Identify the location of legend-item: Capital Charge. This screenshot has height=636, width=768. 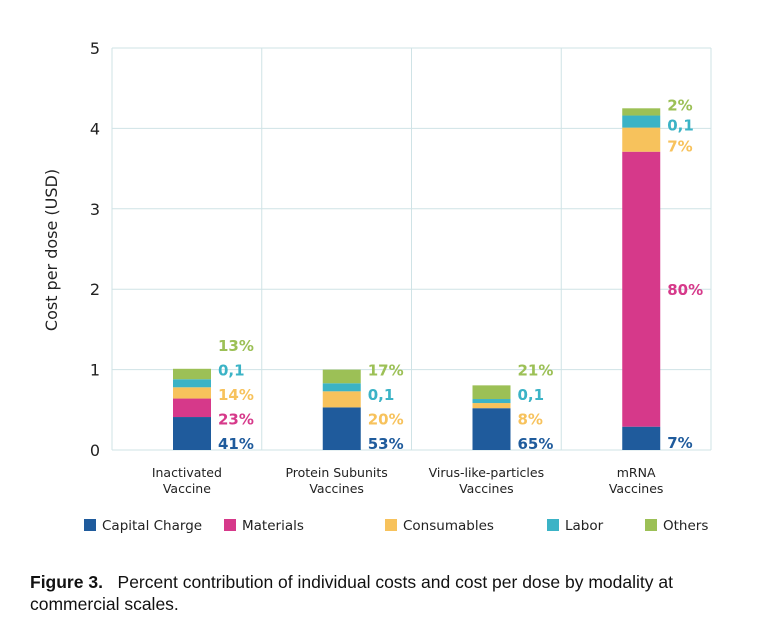
(143, 526).